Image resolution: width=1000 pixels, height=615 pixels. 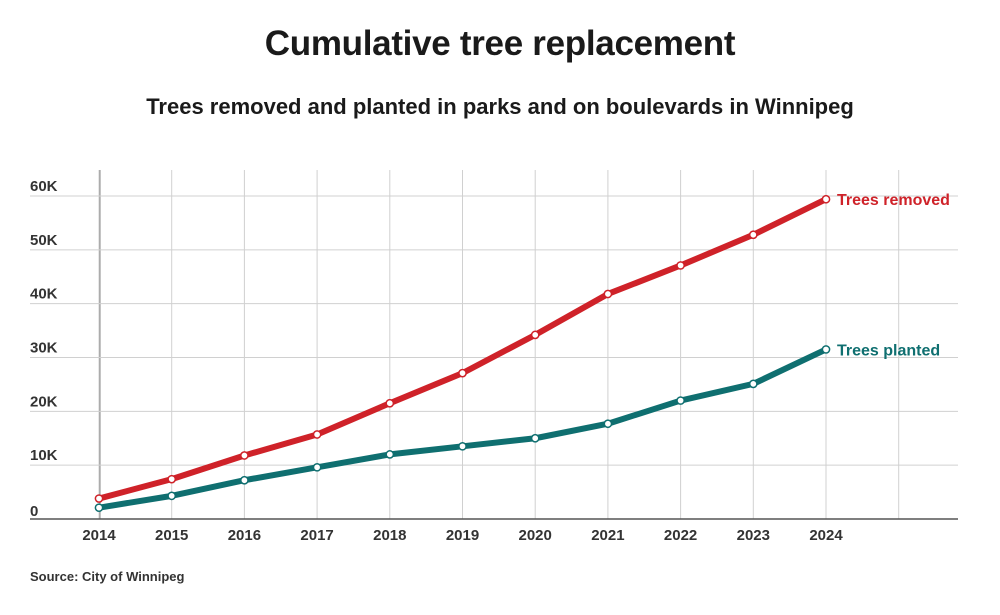 What do you see at coordinates (244, 535) in the screenshot?
I see `x-tick-label: 2016` at bounding box center [244, 535].